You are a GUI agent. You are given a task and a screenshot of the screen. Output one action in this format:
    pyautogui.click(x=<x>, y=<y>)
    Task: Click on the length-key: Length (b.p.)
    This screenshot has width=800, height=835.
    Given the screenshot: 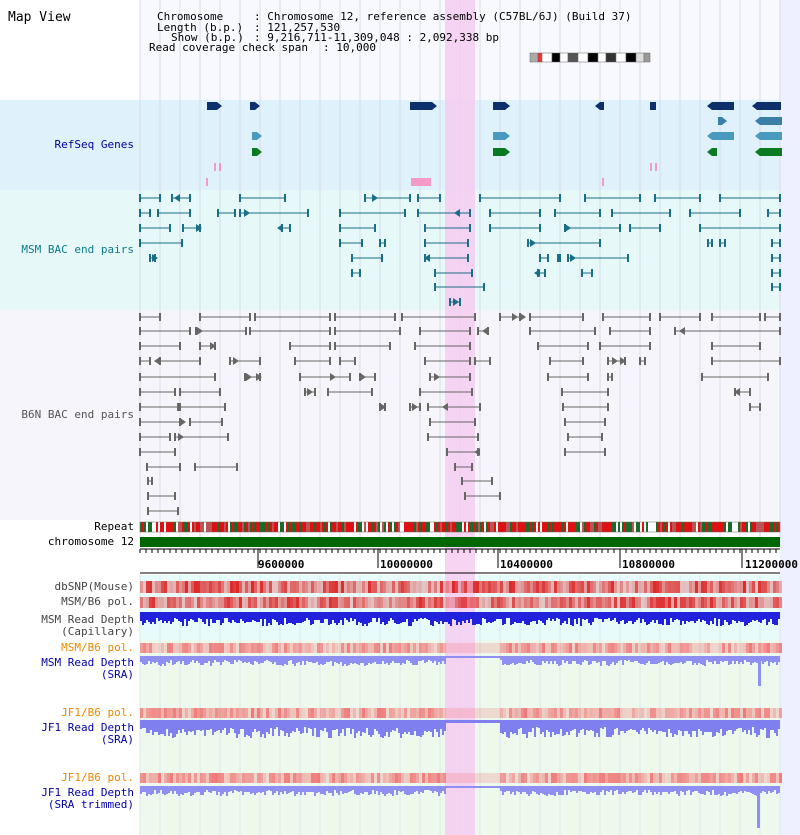 What is the action you would take?
    pyautogui.click(x=200, y=27)
    